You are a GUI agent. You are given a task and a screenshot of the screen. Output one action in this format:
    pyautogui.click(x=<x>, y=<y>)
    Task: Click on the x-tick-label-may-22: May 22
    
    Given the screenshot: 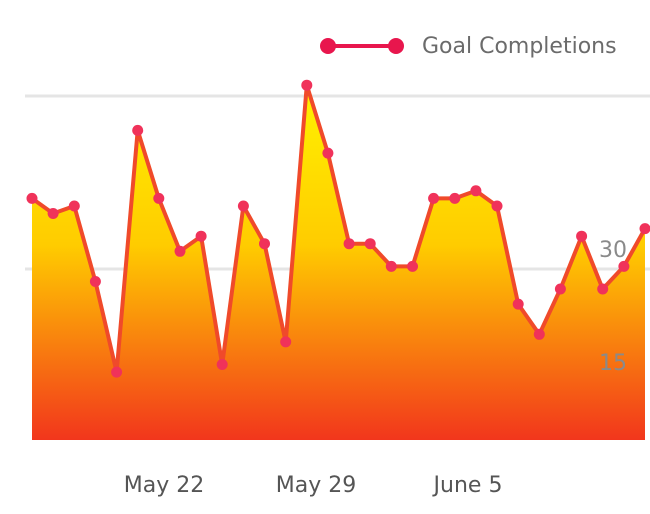 What is the action you would take?
    pyautogui.click(x=164, y=485)
    